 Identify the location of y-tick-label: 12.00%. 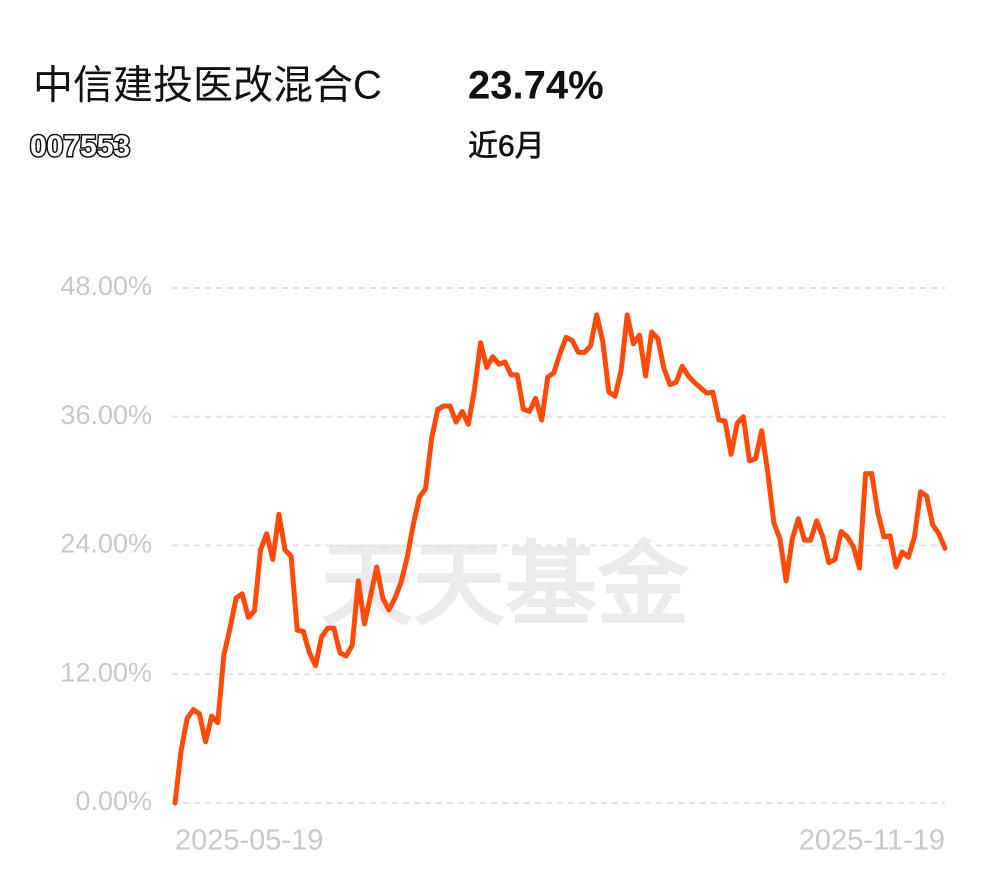
(106, 672).